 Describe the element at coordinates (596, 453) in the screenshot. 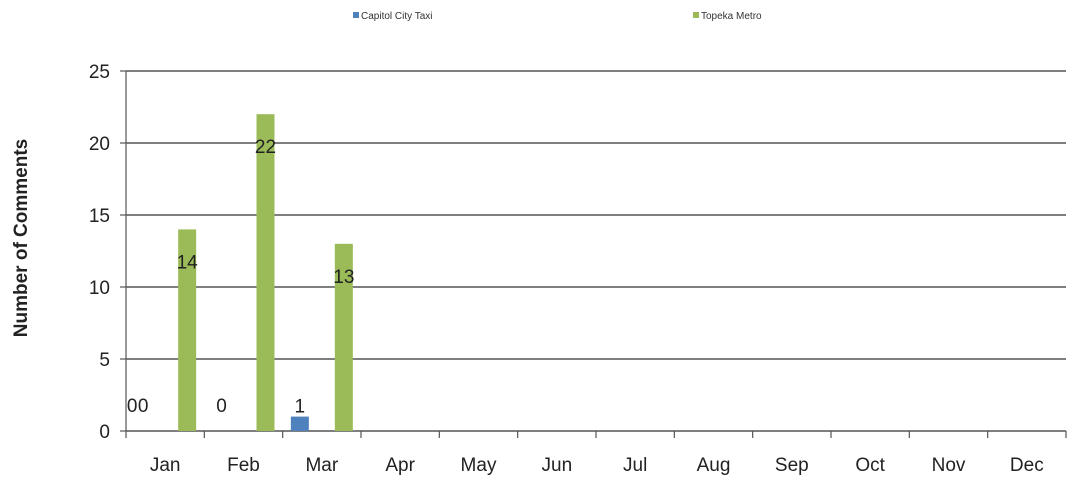

I see `x-axis: Jan Feb Mar Apr May Jun Jul Aug Sep Oct Nov Dec` at that location.